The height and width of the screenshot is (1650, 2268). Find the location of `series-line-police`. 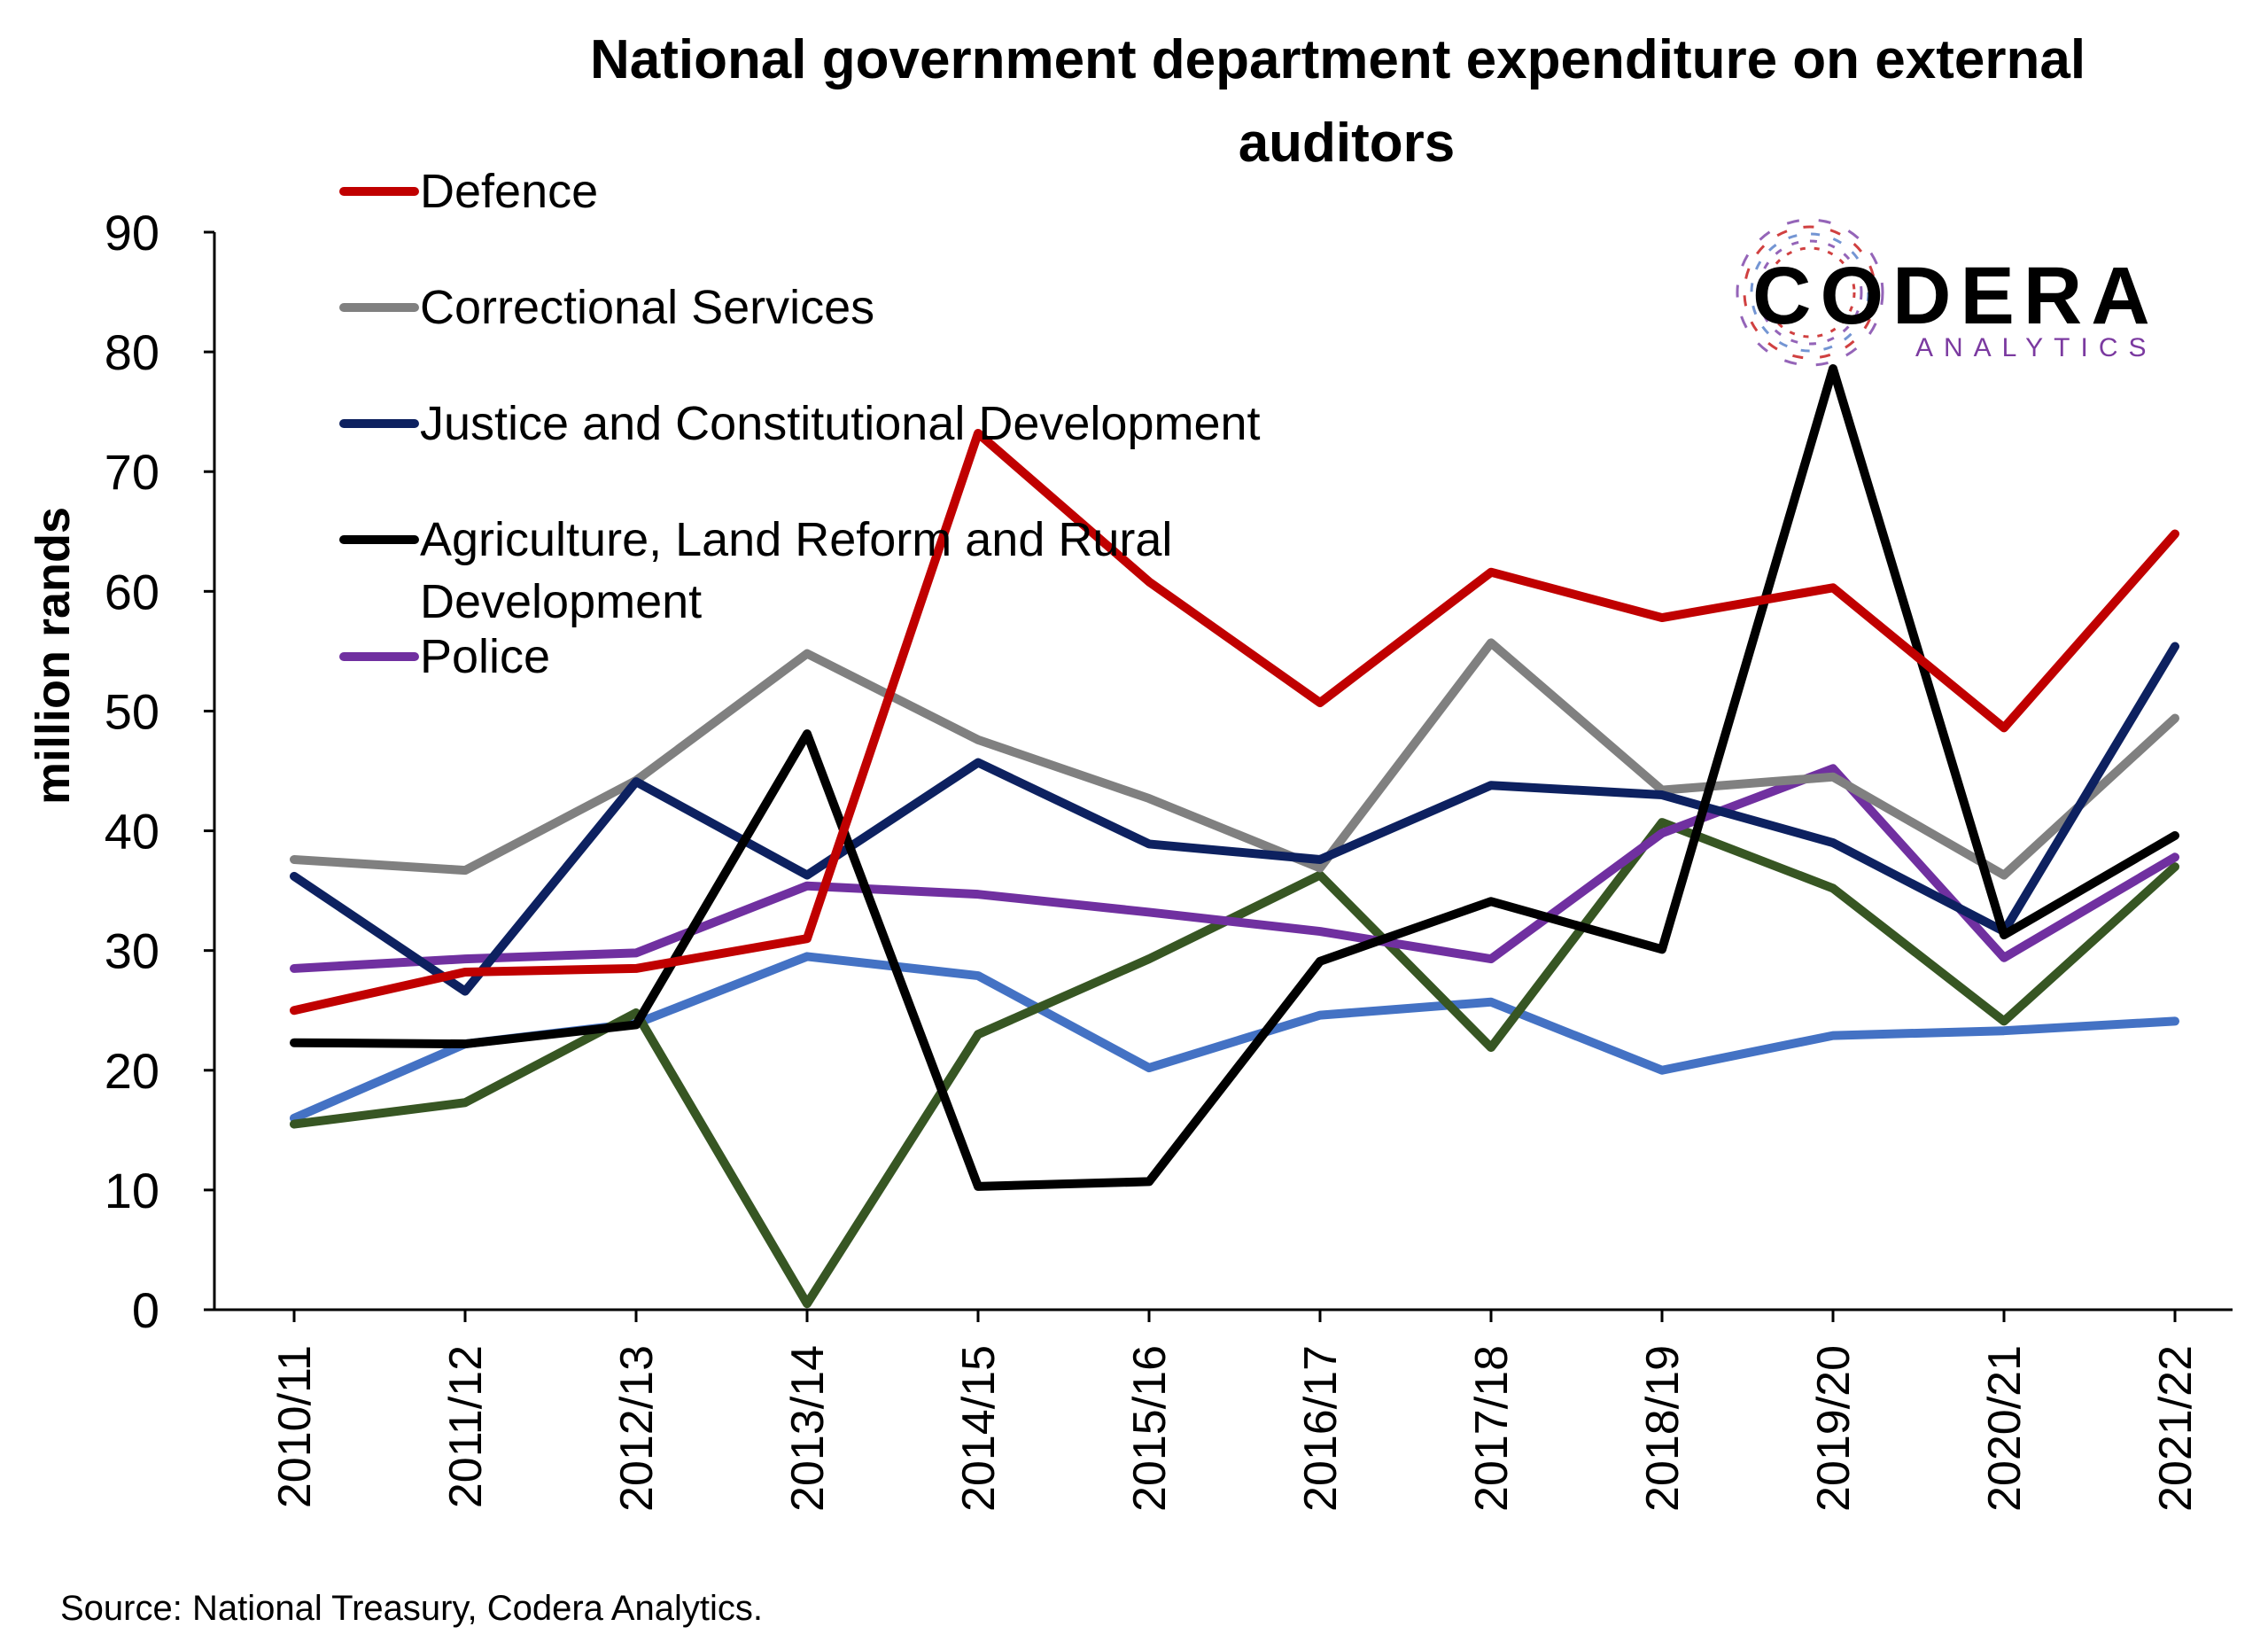

series-line-police is located at coordinates (1234, 868).